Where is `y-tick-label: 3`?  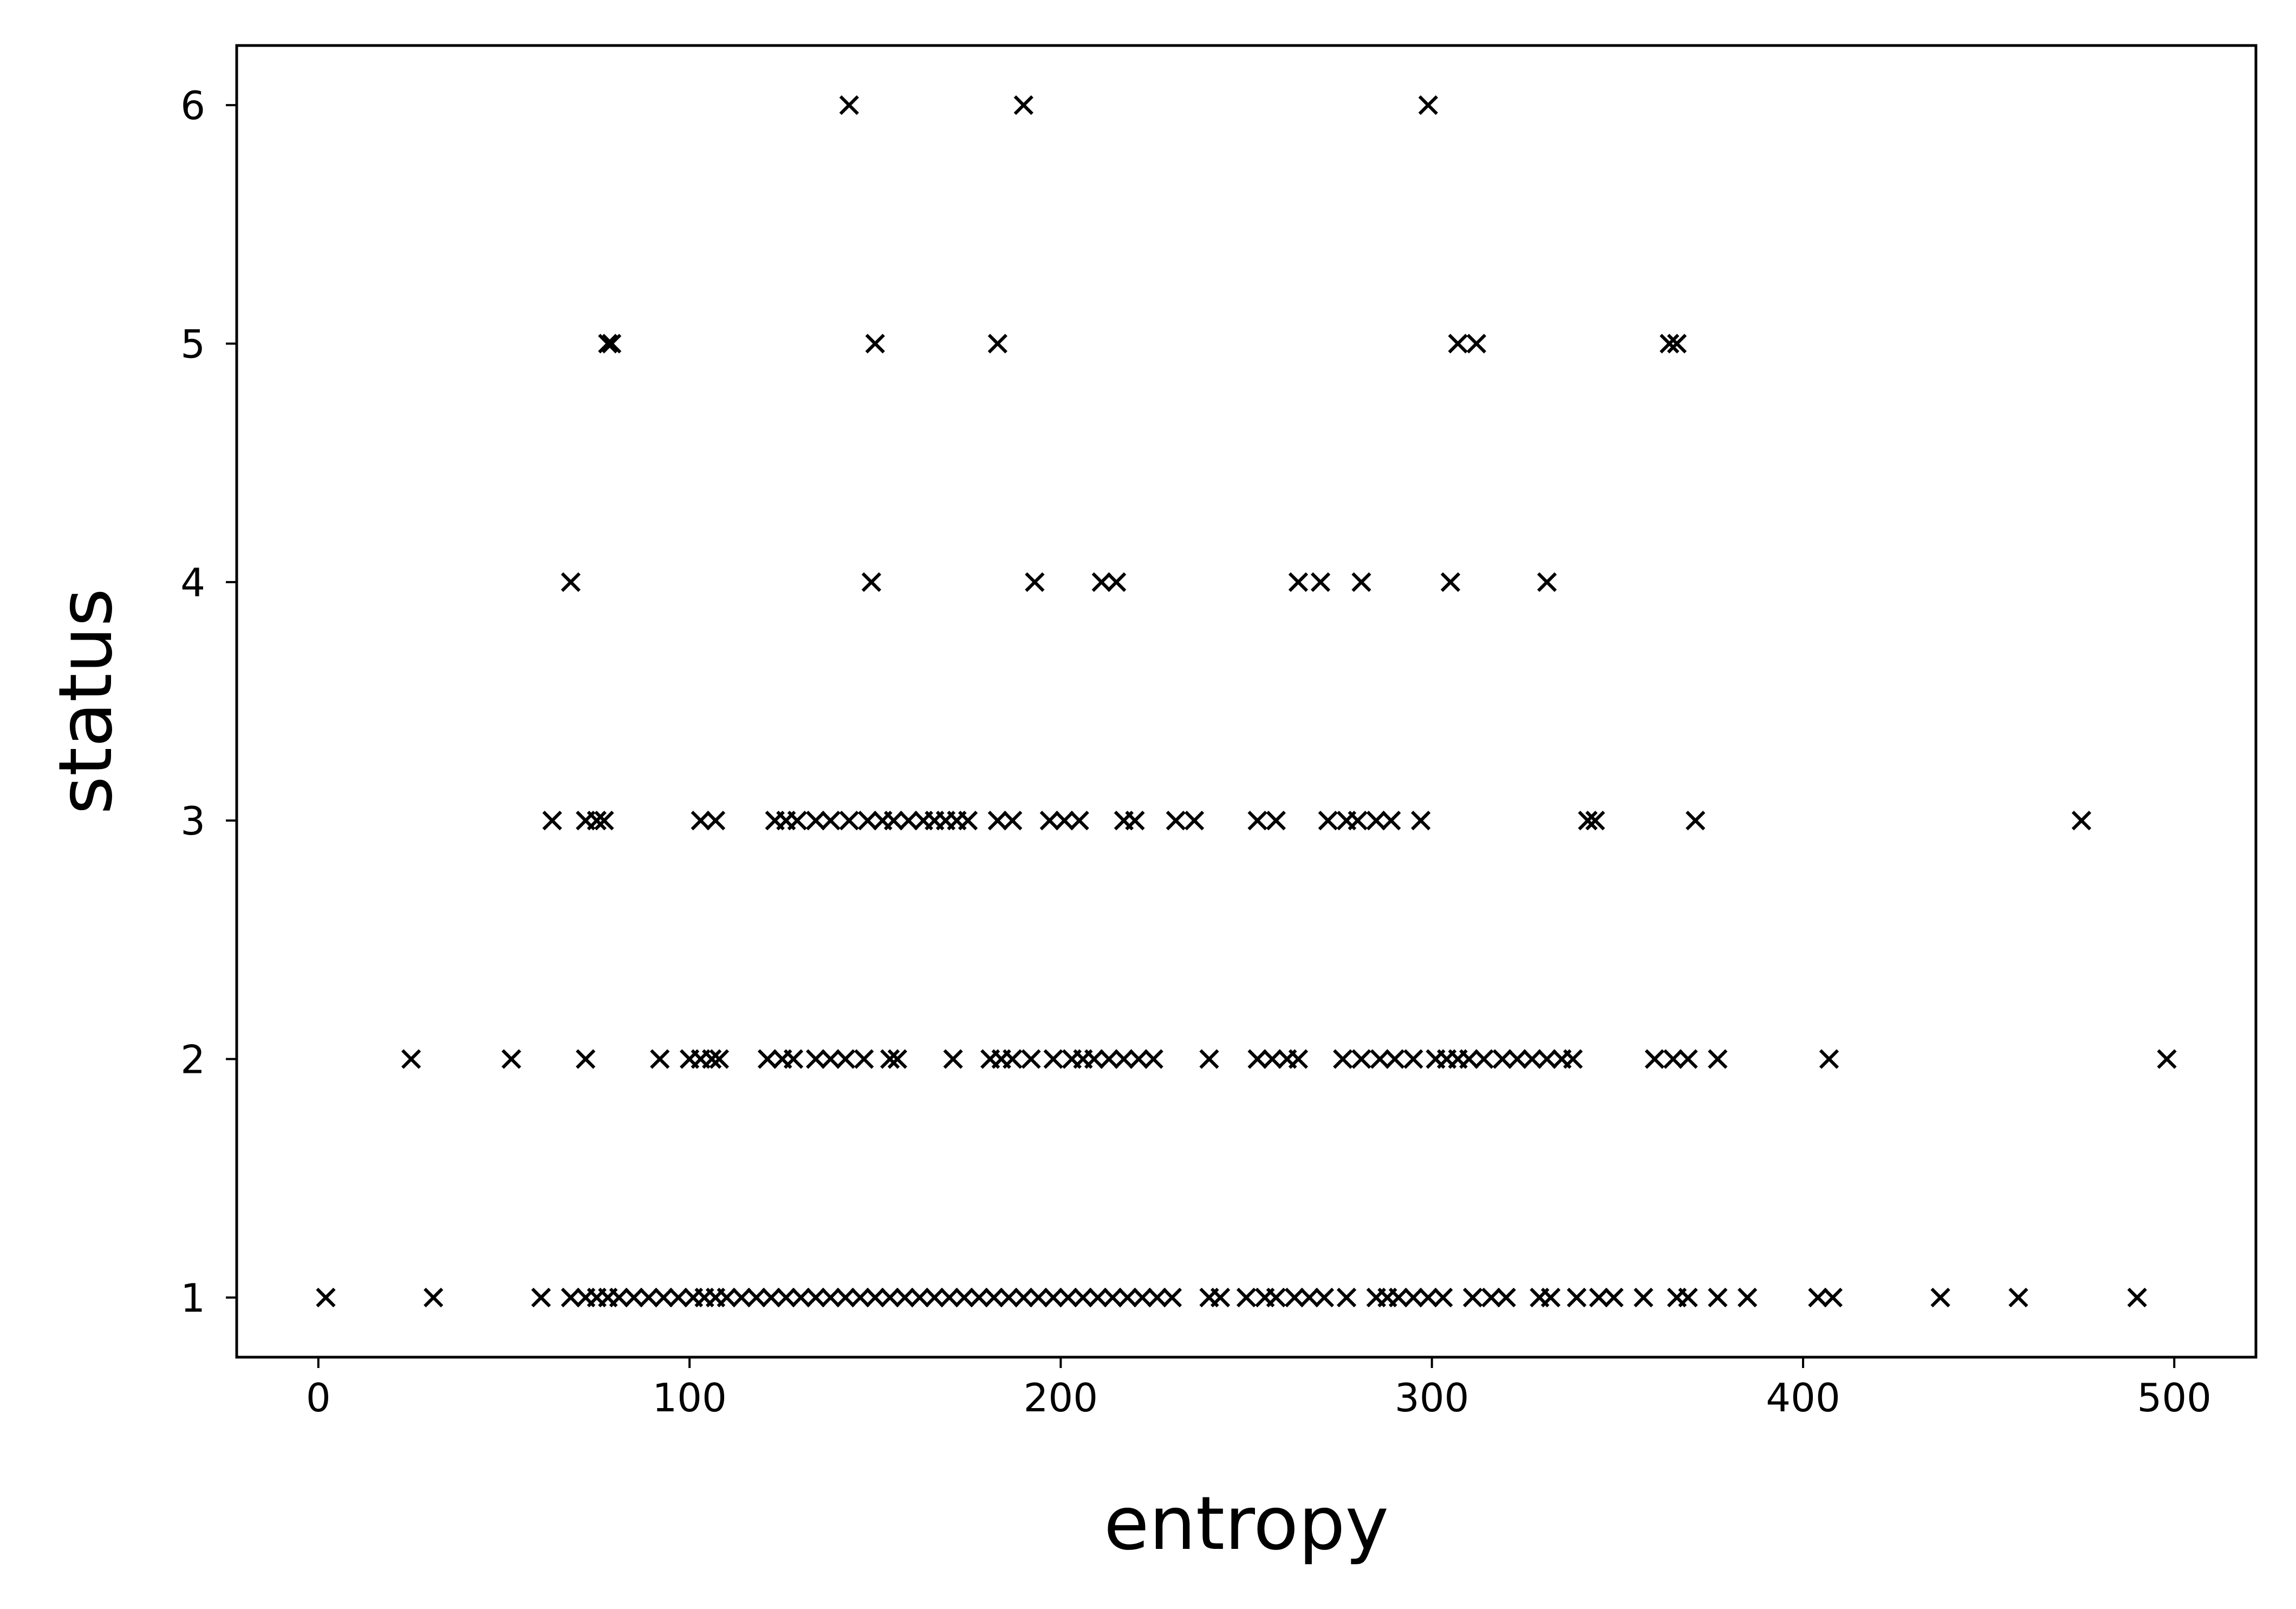
y-tick-label: 3 is located at coordinates (192, 821).